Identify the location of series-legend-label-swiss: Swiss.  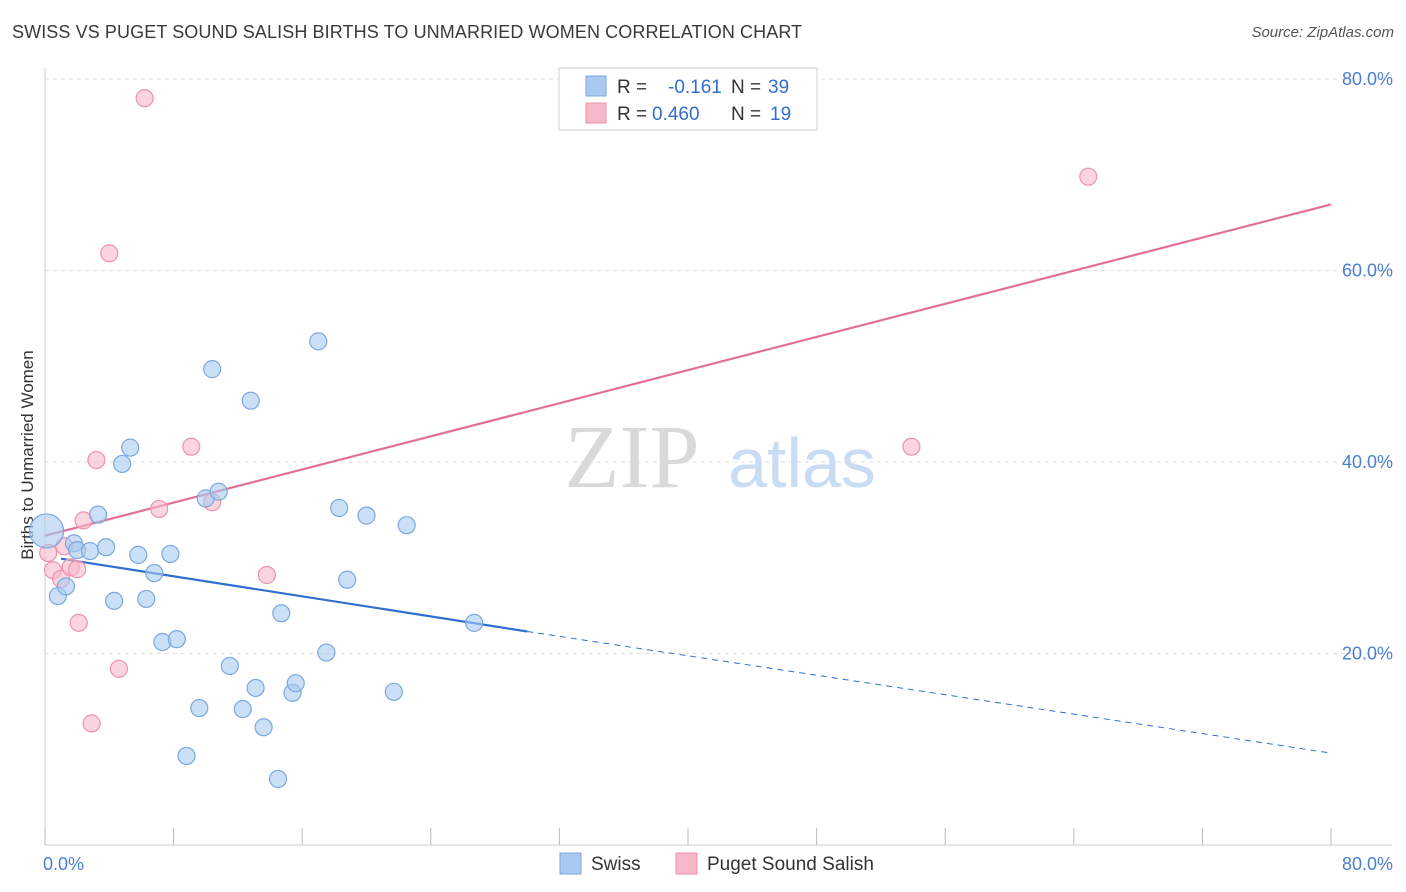
(616, 864).